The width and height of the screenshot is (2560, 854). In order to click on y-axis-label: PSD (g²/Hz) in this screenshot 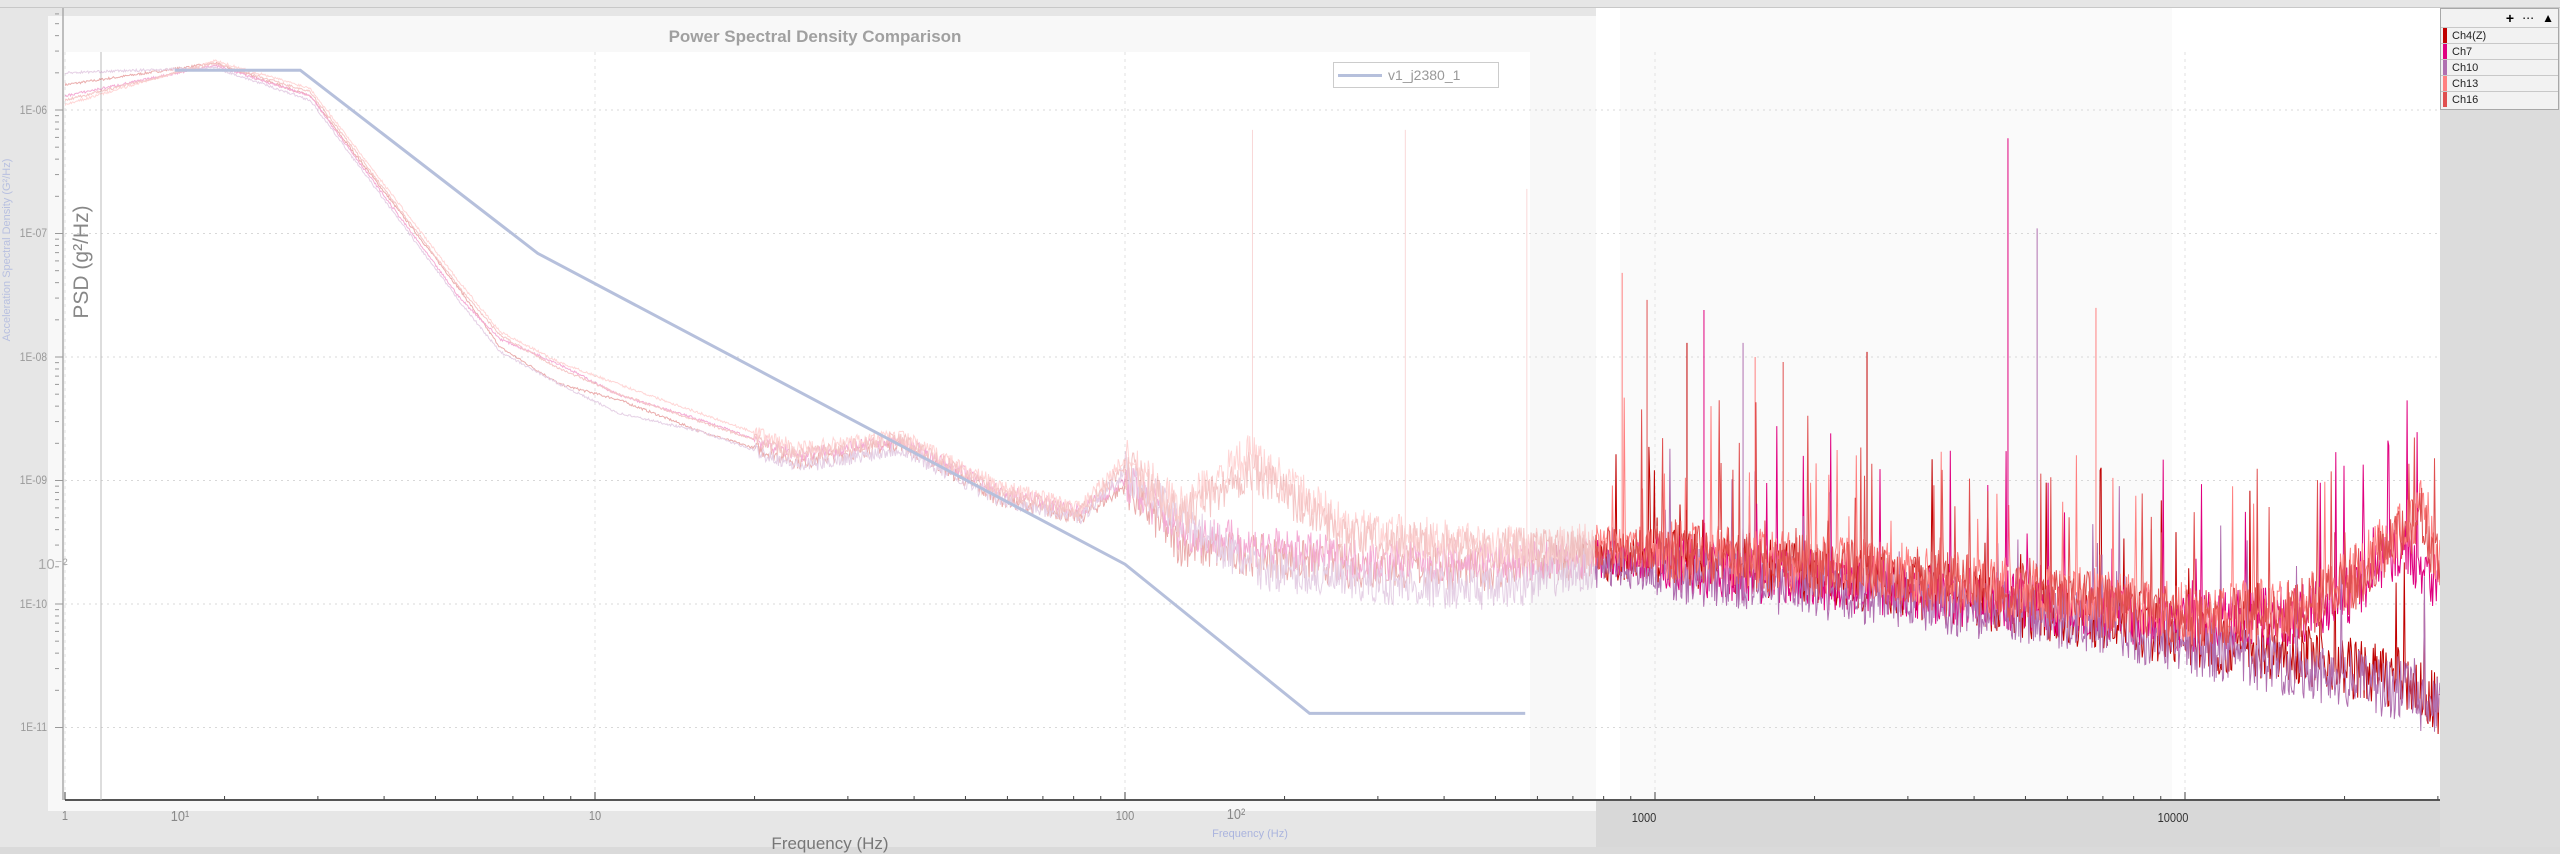, I will do `click(81, 262)`.